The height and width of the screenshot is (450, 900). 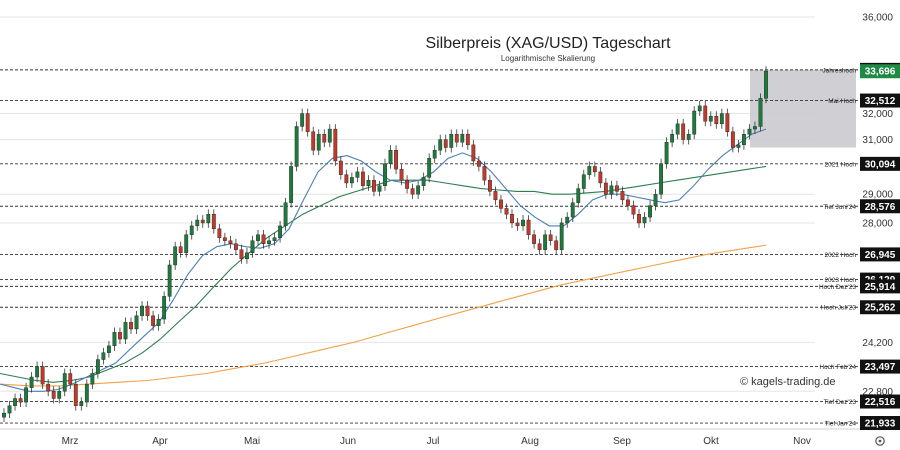 I want to click on level-label: Hoch Feb'24, so click(x=837, y=367).